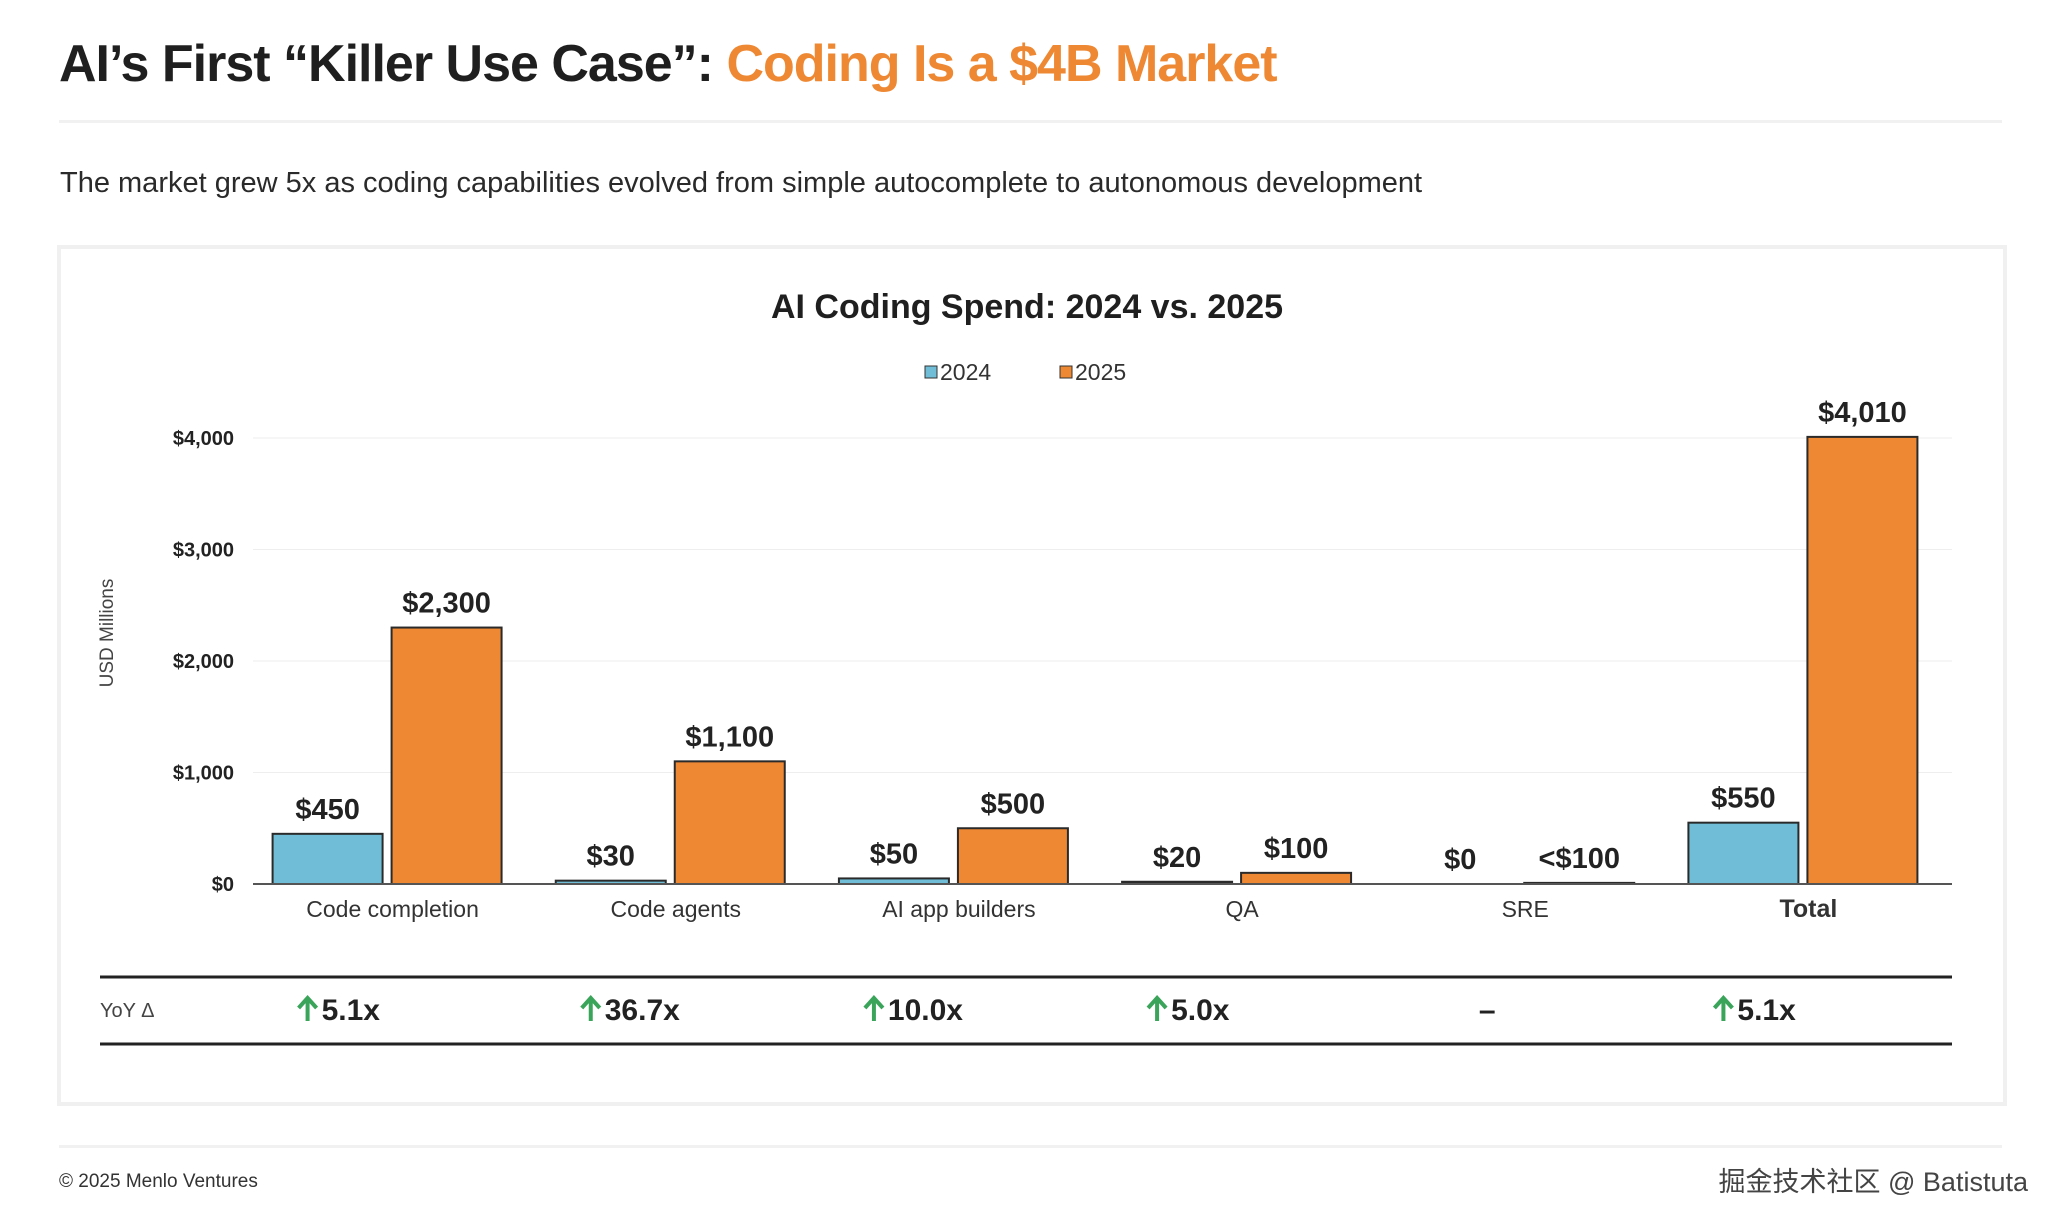 The width and height of the screenshot is (2048, 1215). I want to click on yoy-value: 10.0x, so click(925, 1010).